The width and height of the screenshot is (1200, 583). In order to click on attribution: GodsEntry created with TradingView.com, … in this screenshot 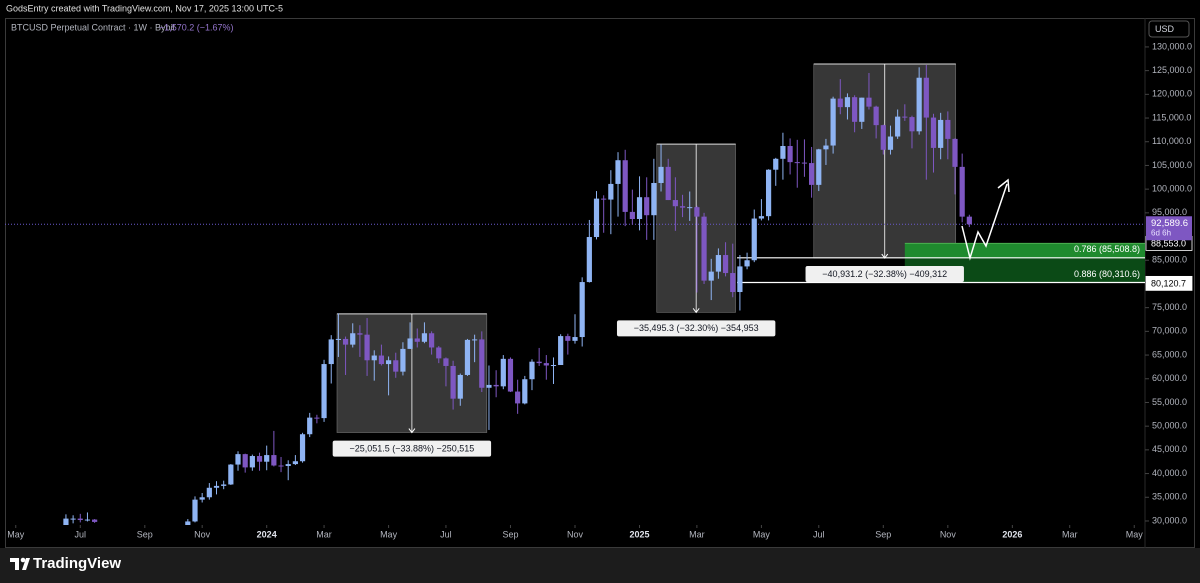, I will do `click(144, 8)`.